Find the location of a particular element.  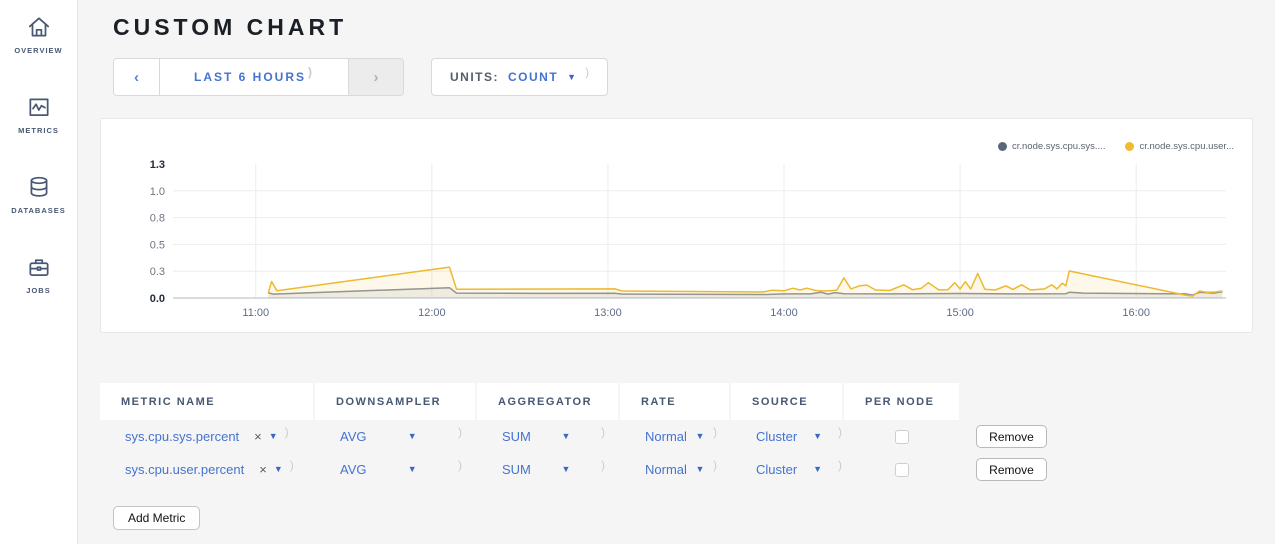

metric-name-cell: sys.cpu.user.percent × ▼) is located at coordinates (206, 468).